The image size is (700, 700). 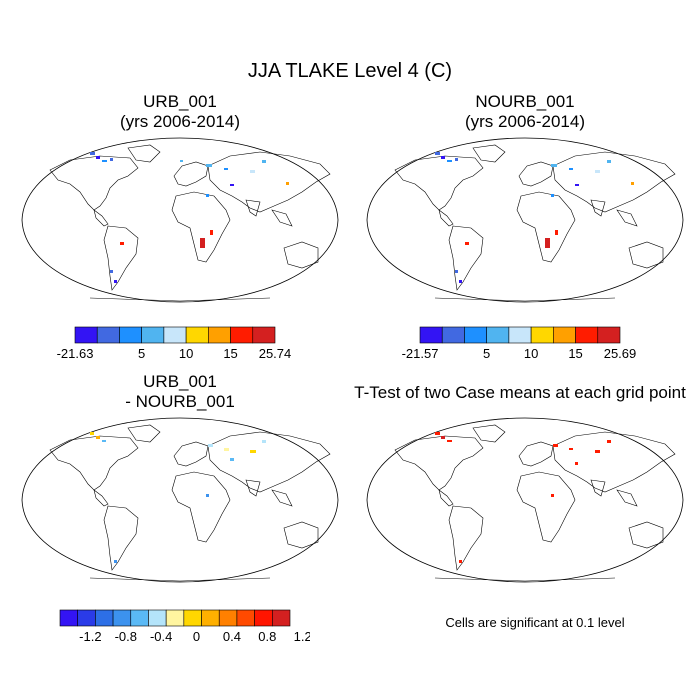 What do you see at coordinates (174, 343) in the screenshot?
I see `colorbar-urb: -21.63 5 10 15 25.74` at bounding box center [174, 343].